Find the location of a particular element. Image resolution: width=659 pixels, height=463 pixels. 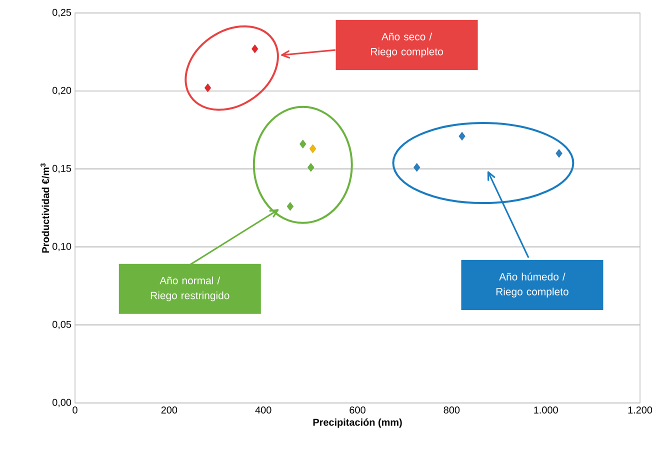

x-tick-label: 0 is located at coordinates (75, 410).